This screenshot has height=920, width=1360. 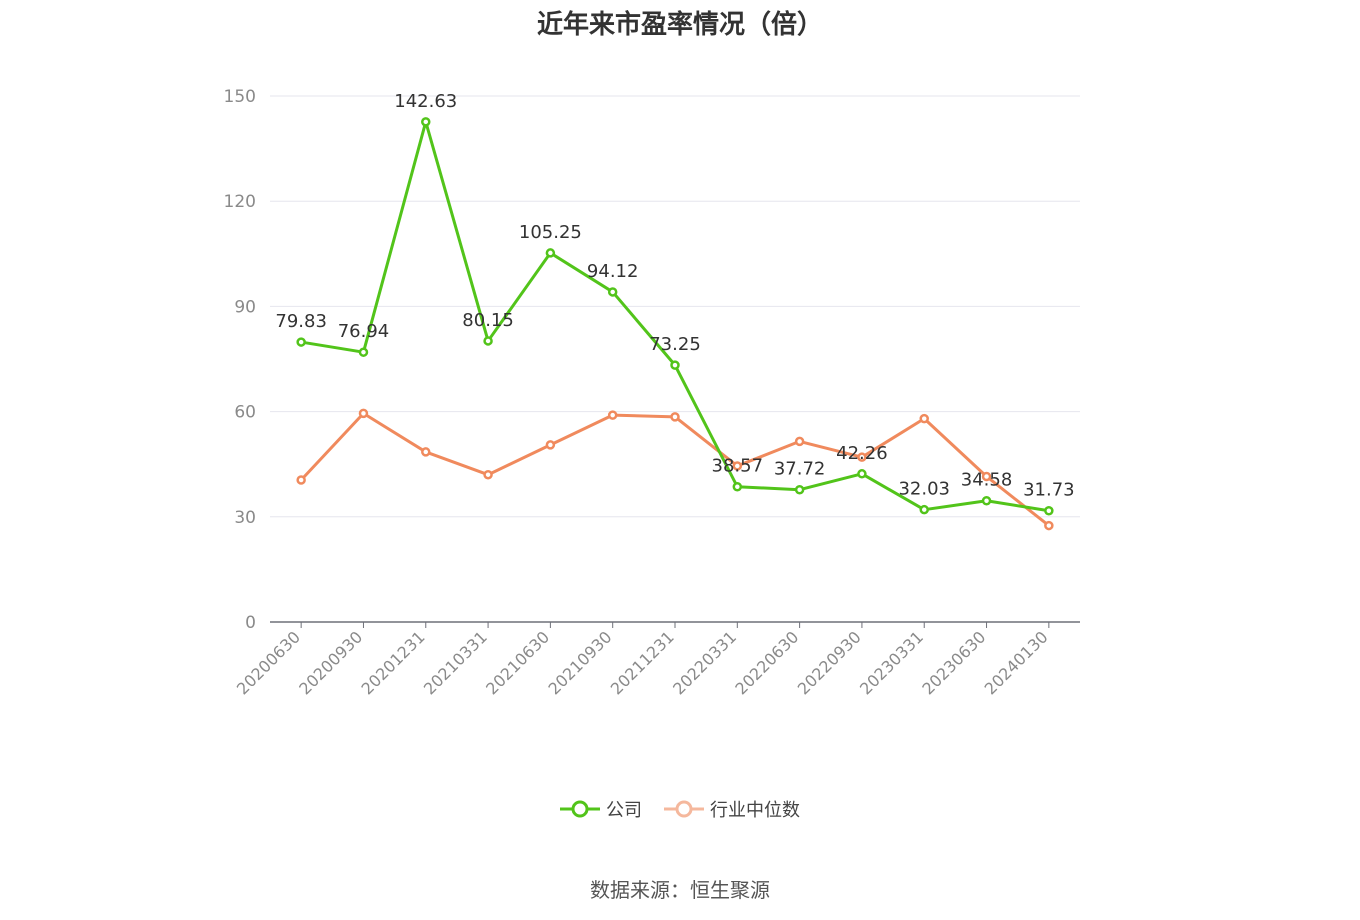 What do you see at coordinates (240, 202) in the screenshot?
I see `y-tick-label: 120` at bounding box center [240, 202].